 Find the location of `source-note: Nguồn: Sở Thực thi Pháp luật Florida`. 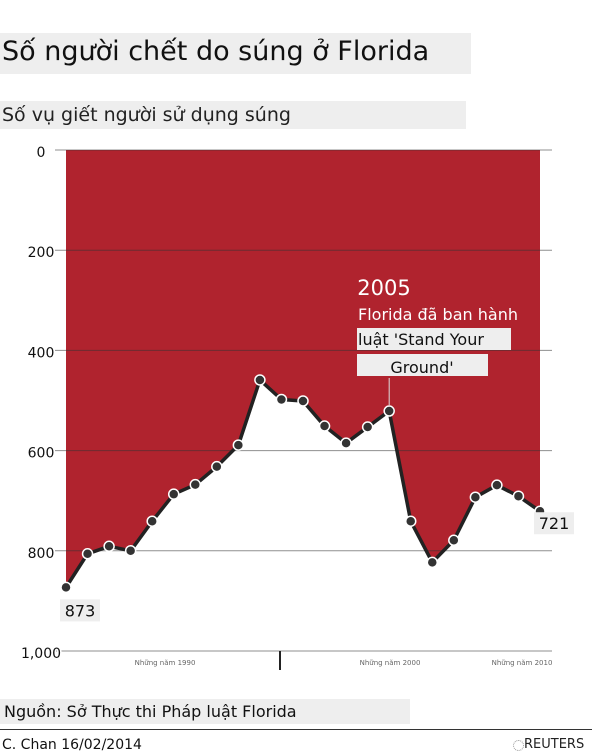

source-note: Nguồn: Sở Thực thi Pháp luật Florida is located at coordinates (150, 711).